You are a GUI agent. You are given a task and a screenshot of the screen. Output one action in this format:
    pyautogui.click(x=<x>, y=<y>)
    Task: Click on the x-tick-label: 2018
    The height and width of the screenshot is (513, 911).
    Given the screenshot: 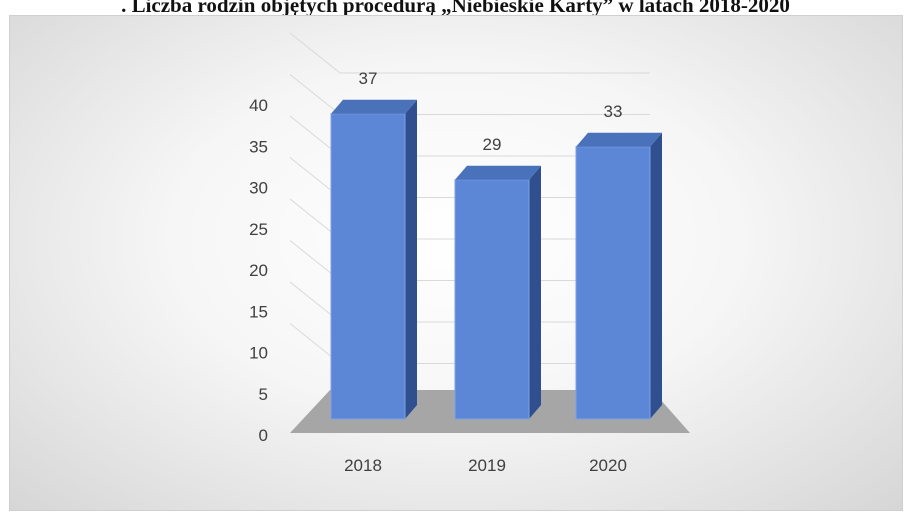 What is the action you would take?
    pyautogui.click(x=363, y=465)
    